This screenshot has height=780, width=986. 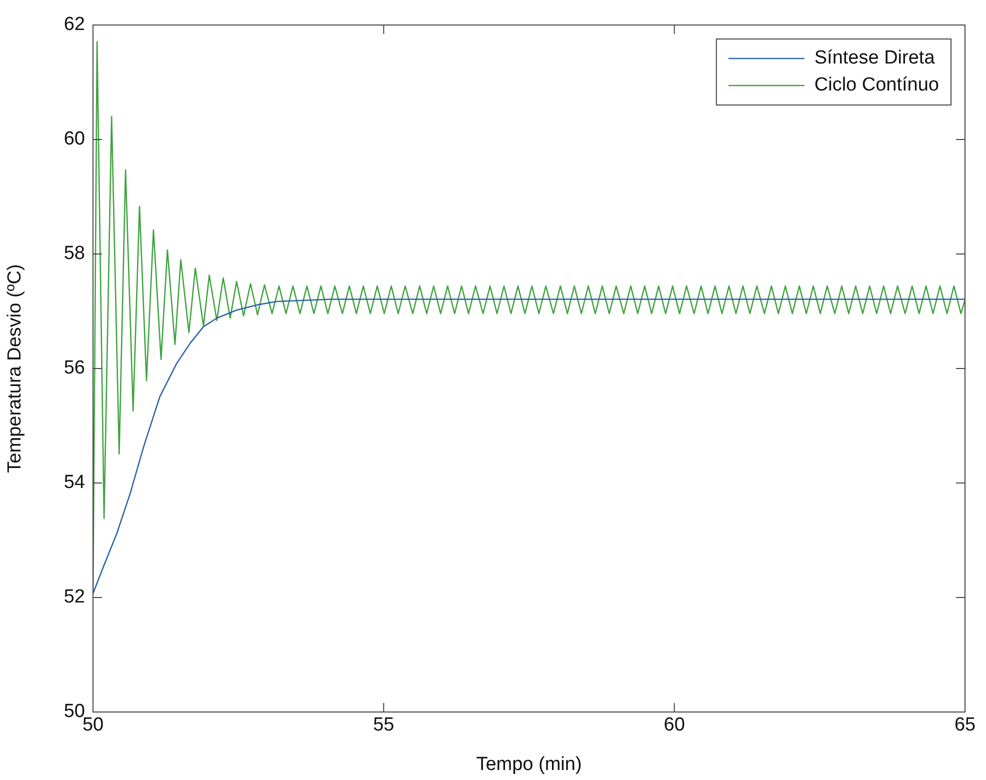 What do you see at coordinates (383, 725) in the screenshot?
I see `x-tick-label: 55` at bounding box center [383, 725].